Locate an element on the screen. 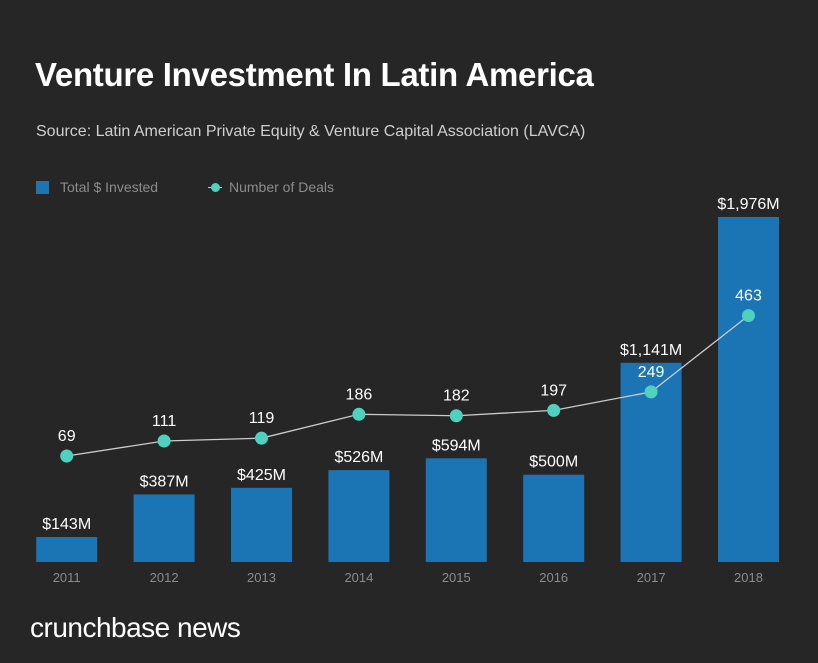 The height and width of the screenshot is (663, 818). deals-value-label-2017: 249 is located at coordinates (651, 372).